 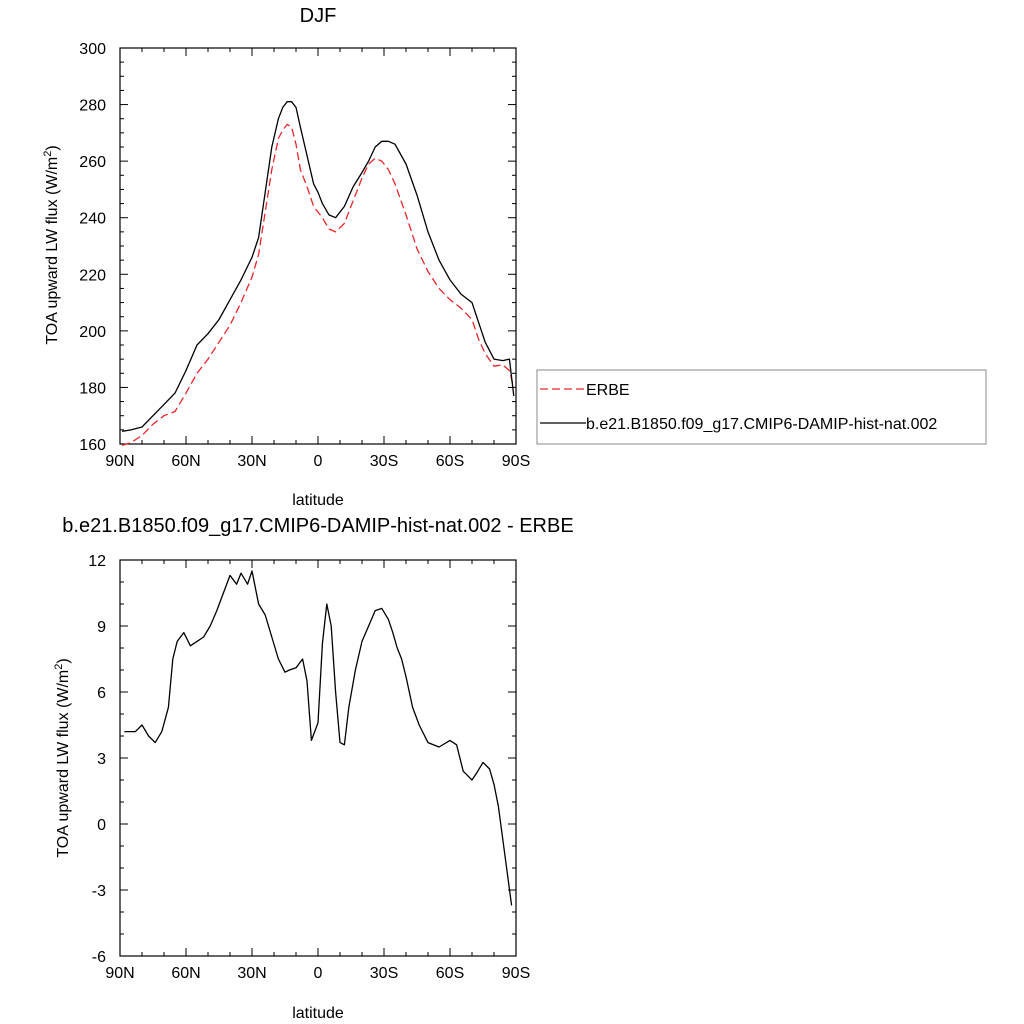 I want to click on top-y-tick-label: 300, so click(x=92, y=49).